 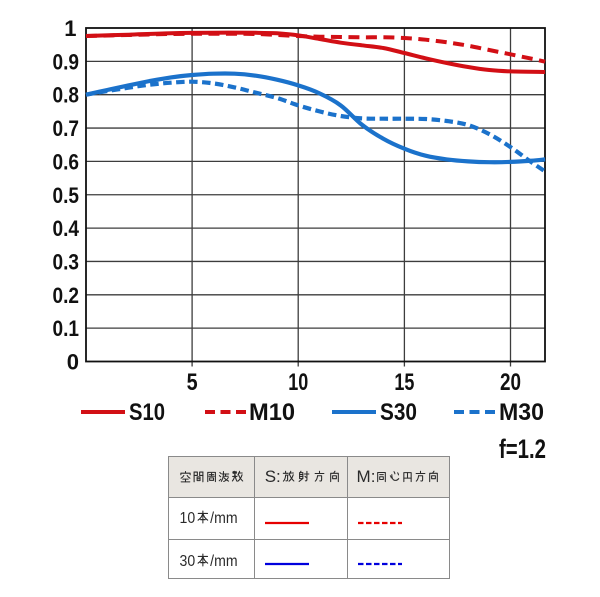 I want to click on svg-text: 0.1, so click(x=66, y=328).